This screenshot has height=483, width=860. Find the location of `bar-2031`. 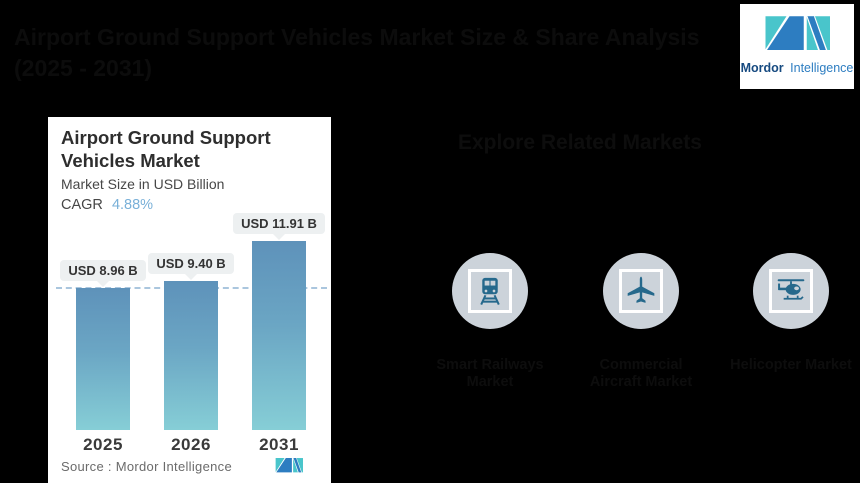

bar-2031 is located at coordinates (279, 335).